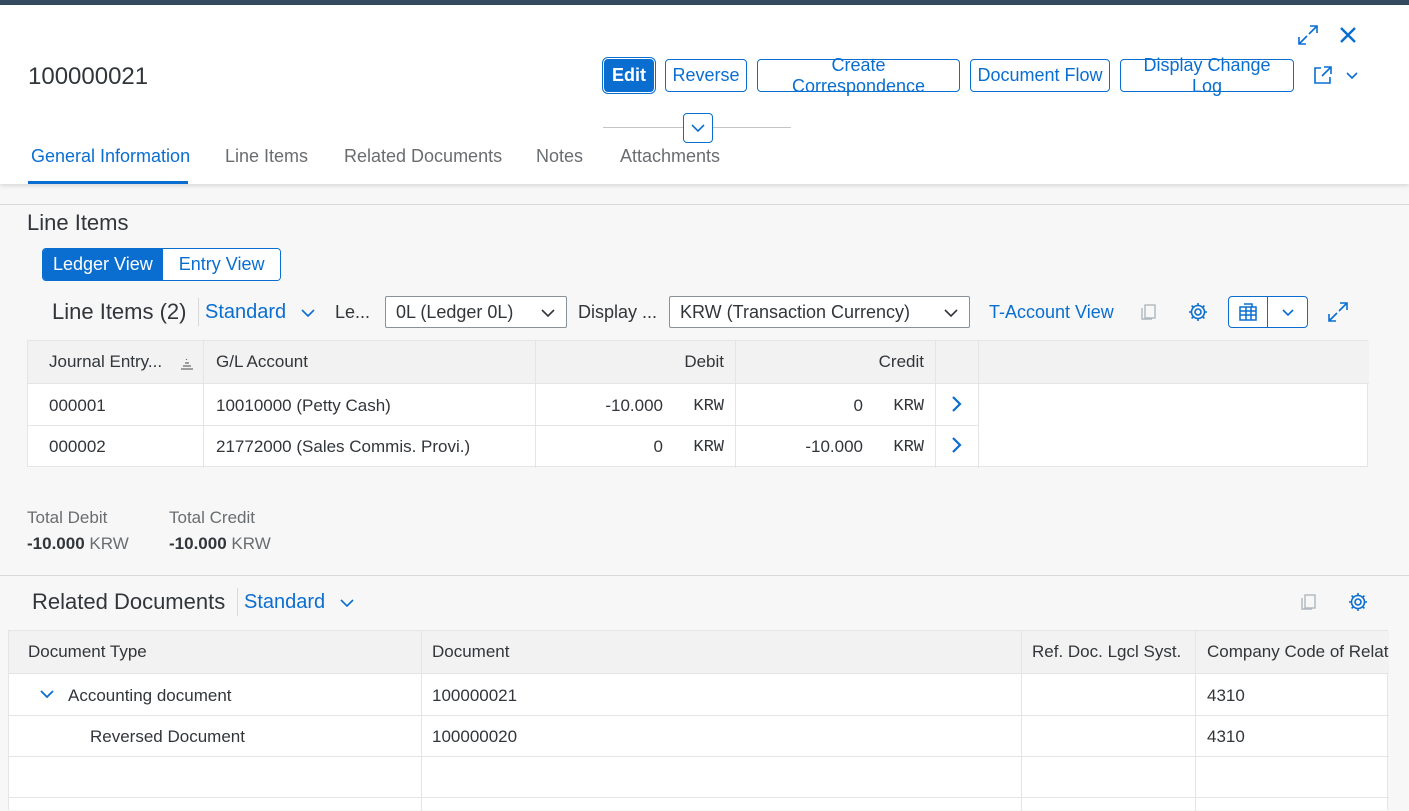  What do you see at coordinates (704, 361) in the screenshot?
I see `col-debit-header: Debit` at bounding box center [704, 361].